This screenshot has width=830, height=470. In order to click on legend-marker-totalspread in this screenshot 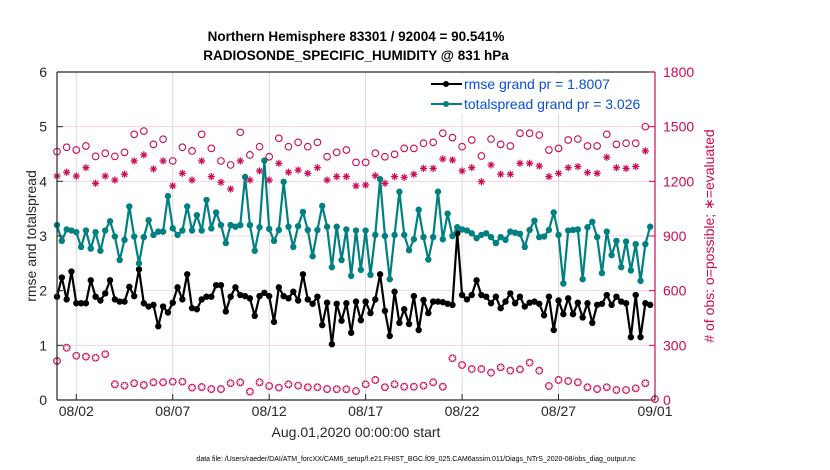, I will do `click(446, 104)`.